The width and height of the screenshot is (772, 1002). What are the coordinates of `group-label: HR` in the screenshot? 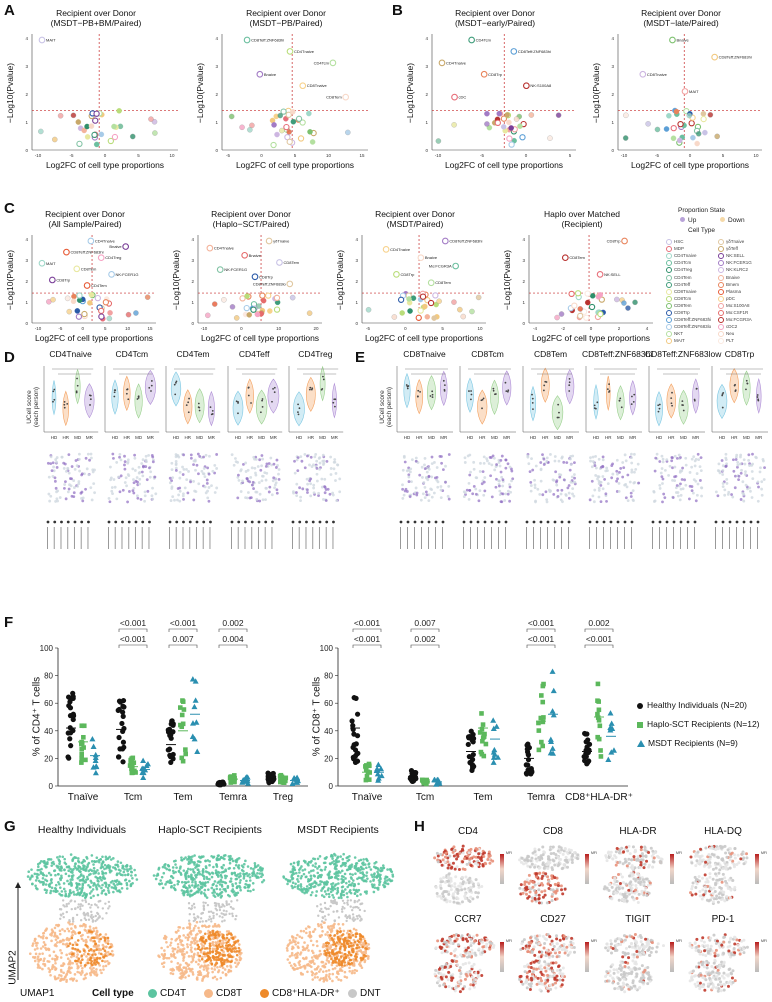 It's located at (545, 437).